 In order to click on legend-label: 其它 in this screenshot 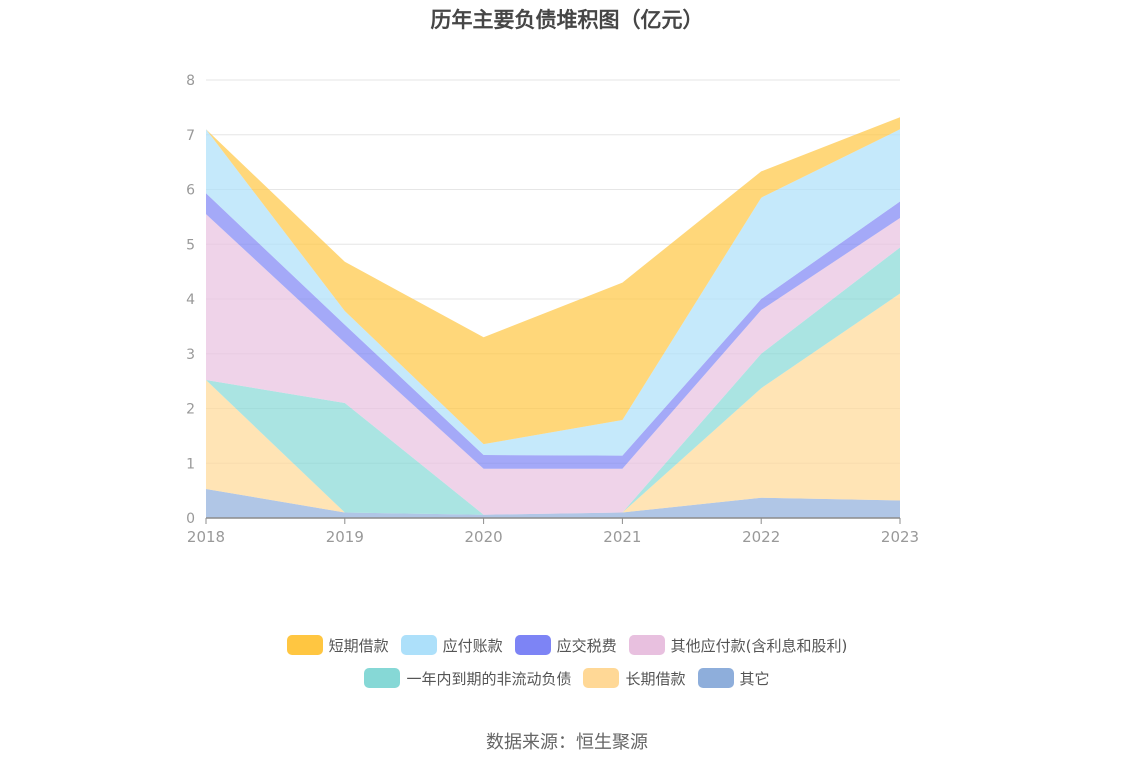, I will do `click(754, 678)`.